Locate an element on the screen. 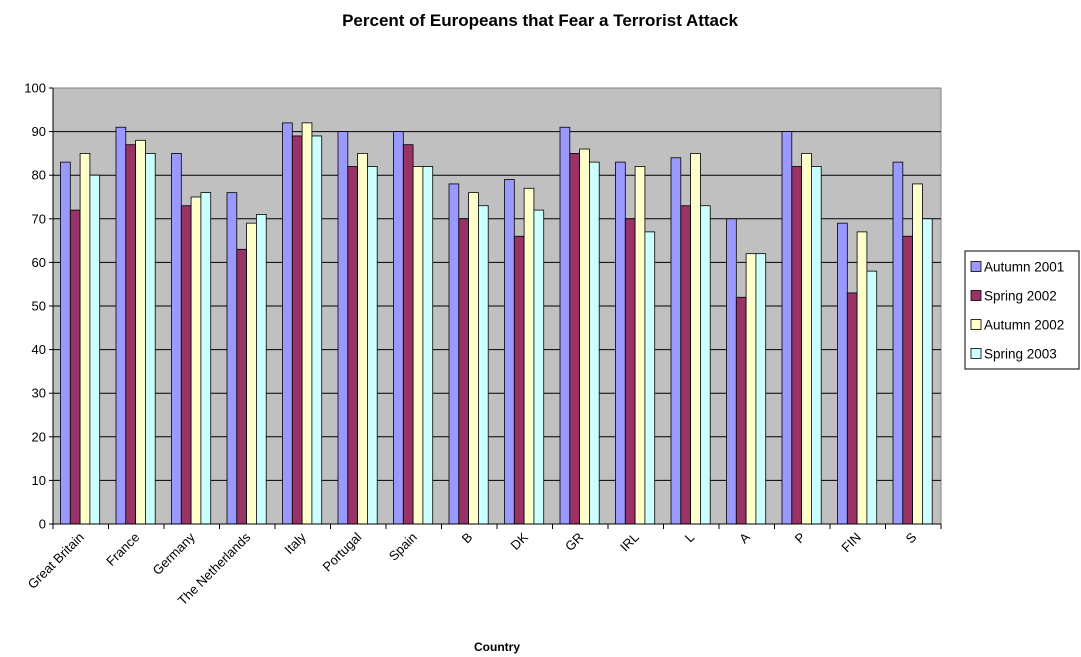  x-tick-label: France is located at coordinates (122, 549).